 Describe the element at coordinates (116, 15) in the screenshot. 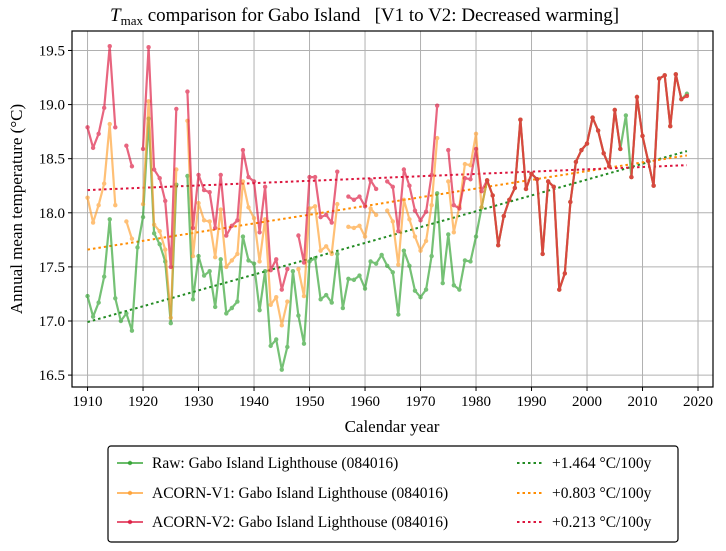

I see `title-t: T` at that location.